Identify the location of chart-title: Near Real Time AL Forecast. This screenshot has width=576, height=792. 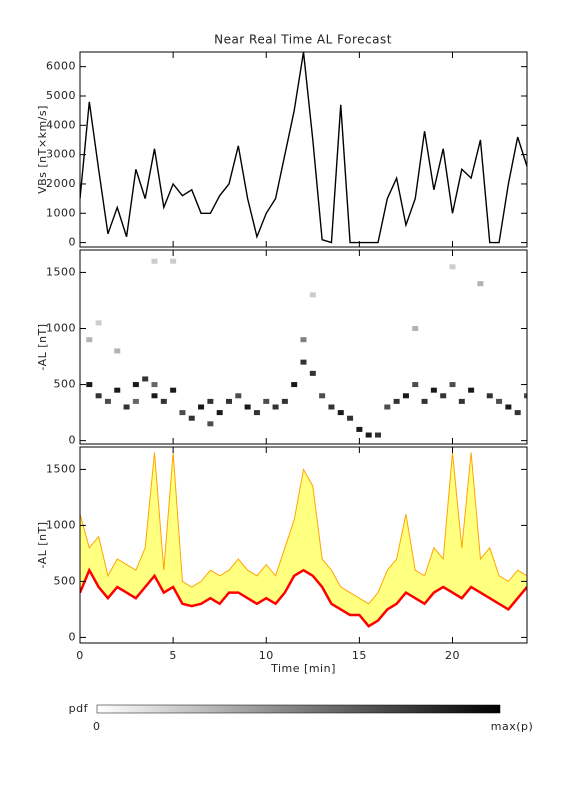
(303, 40).